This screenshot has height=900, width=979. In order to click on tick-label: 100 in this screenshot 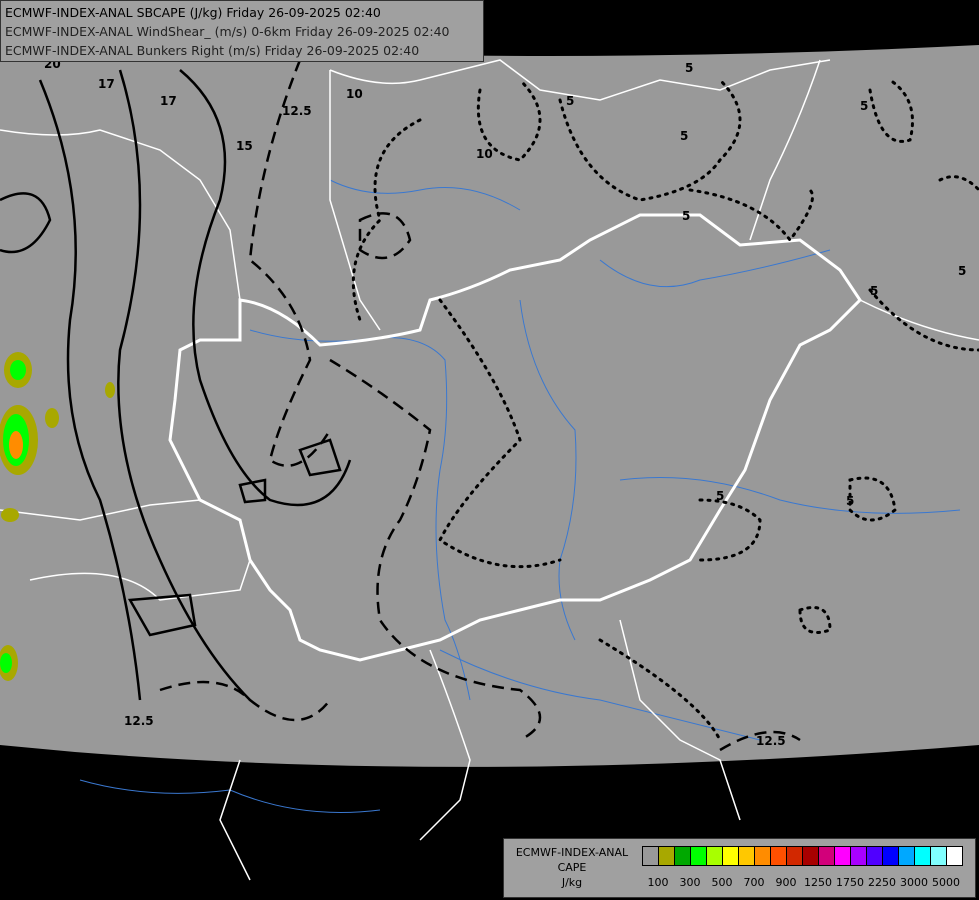, I will do `click(658, 882)`.